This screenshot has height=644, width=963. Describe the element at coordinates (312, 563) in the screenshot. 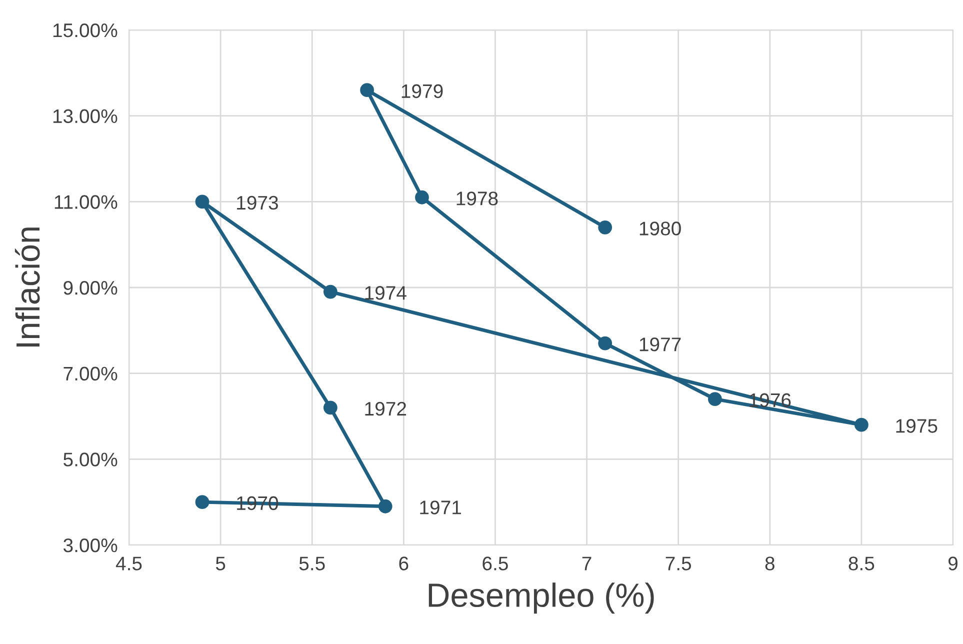

I see `x-tick-label: 5.5` at that location.